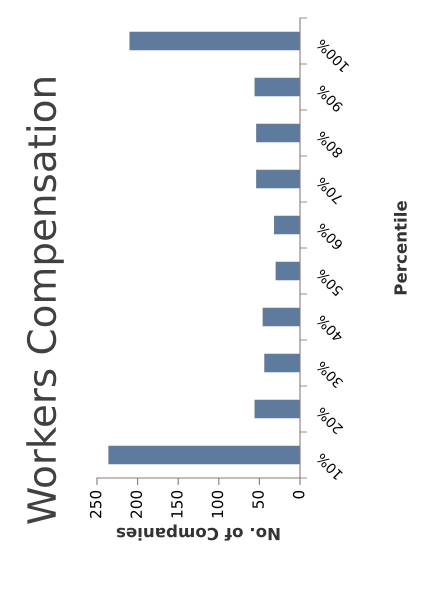 Image resolution: width=430 pixels, height=604 pixels. I want to click on x-tick-label: 200, so click(136, 504).